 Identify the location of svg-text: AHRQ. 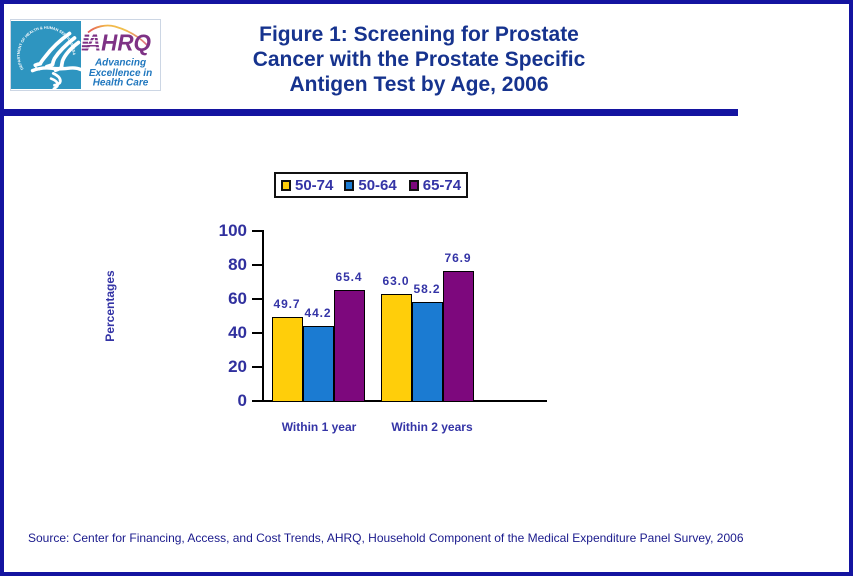
(117, 42).